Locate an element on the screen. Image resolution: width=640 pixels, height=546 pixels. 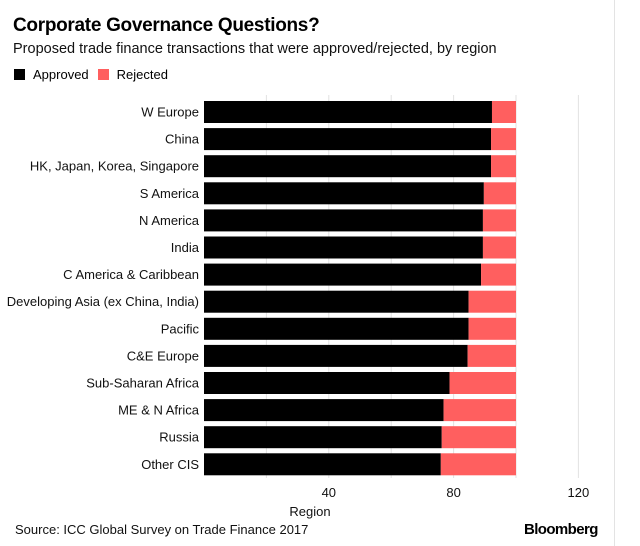
legend-item-approved: Approved is located at coordinates (51, 74).